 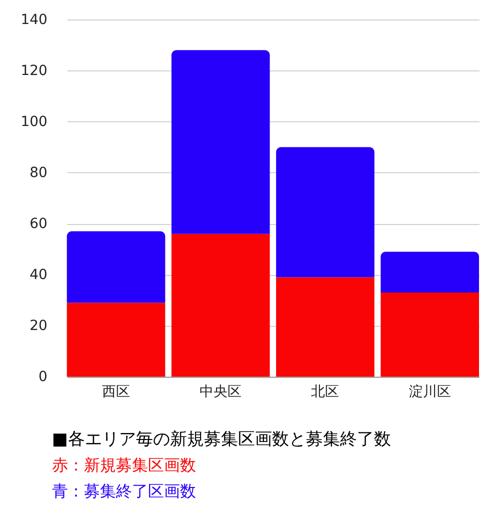 I want to click on x-tick-label: 淀川区, so click(x=429, y=392).